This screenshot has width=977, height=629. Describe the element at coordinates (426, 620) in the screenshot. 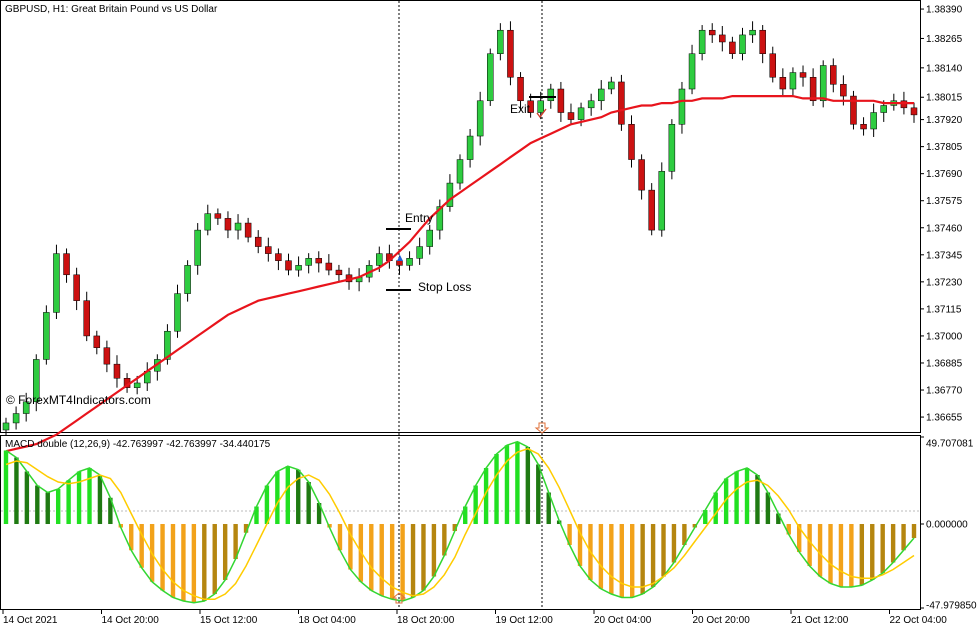

I see `time-tick-label: 18 Oct 20:00` at that location.